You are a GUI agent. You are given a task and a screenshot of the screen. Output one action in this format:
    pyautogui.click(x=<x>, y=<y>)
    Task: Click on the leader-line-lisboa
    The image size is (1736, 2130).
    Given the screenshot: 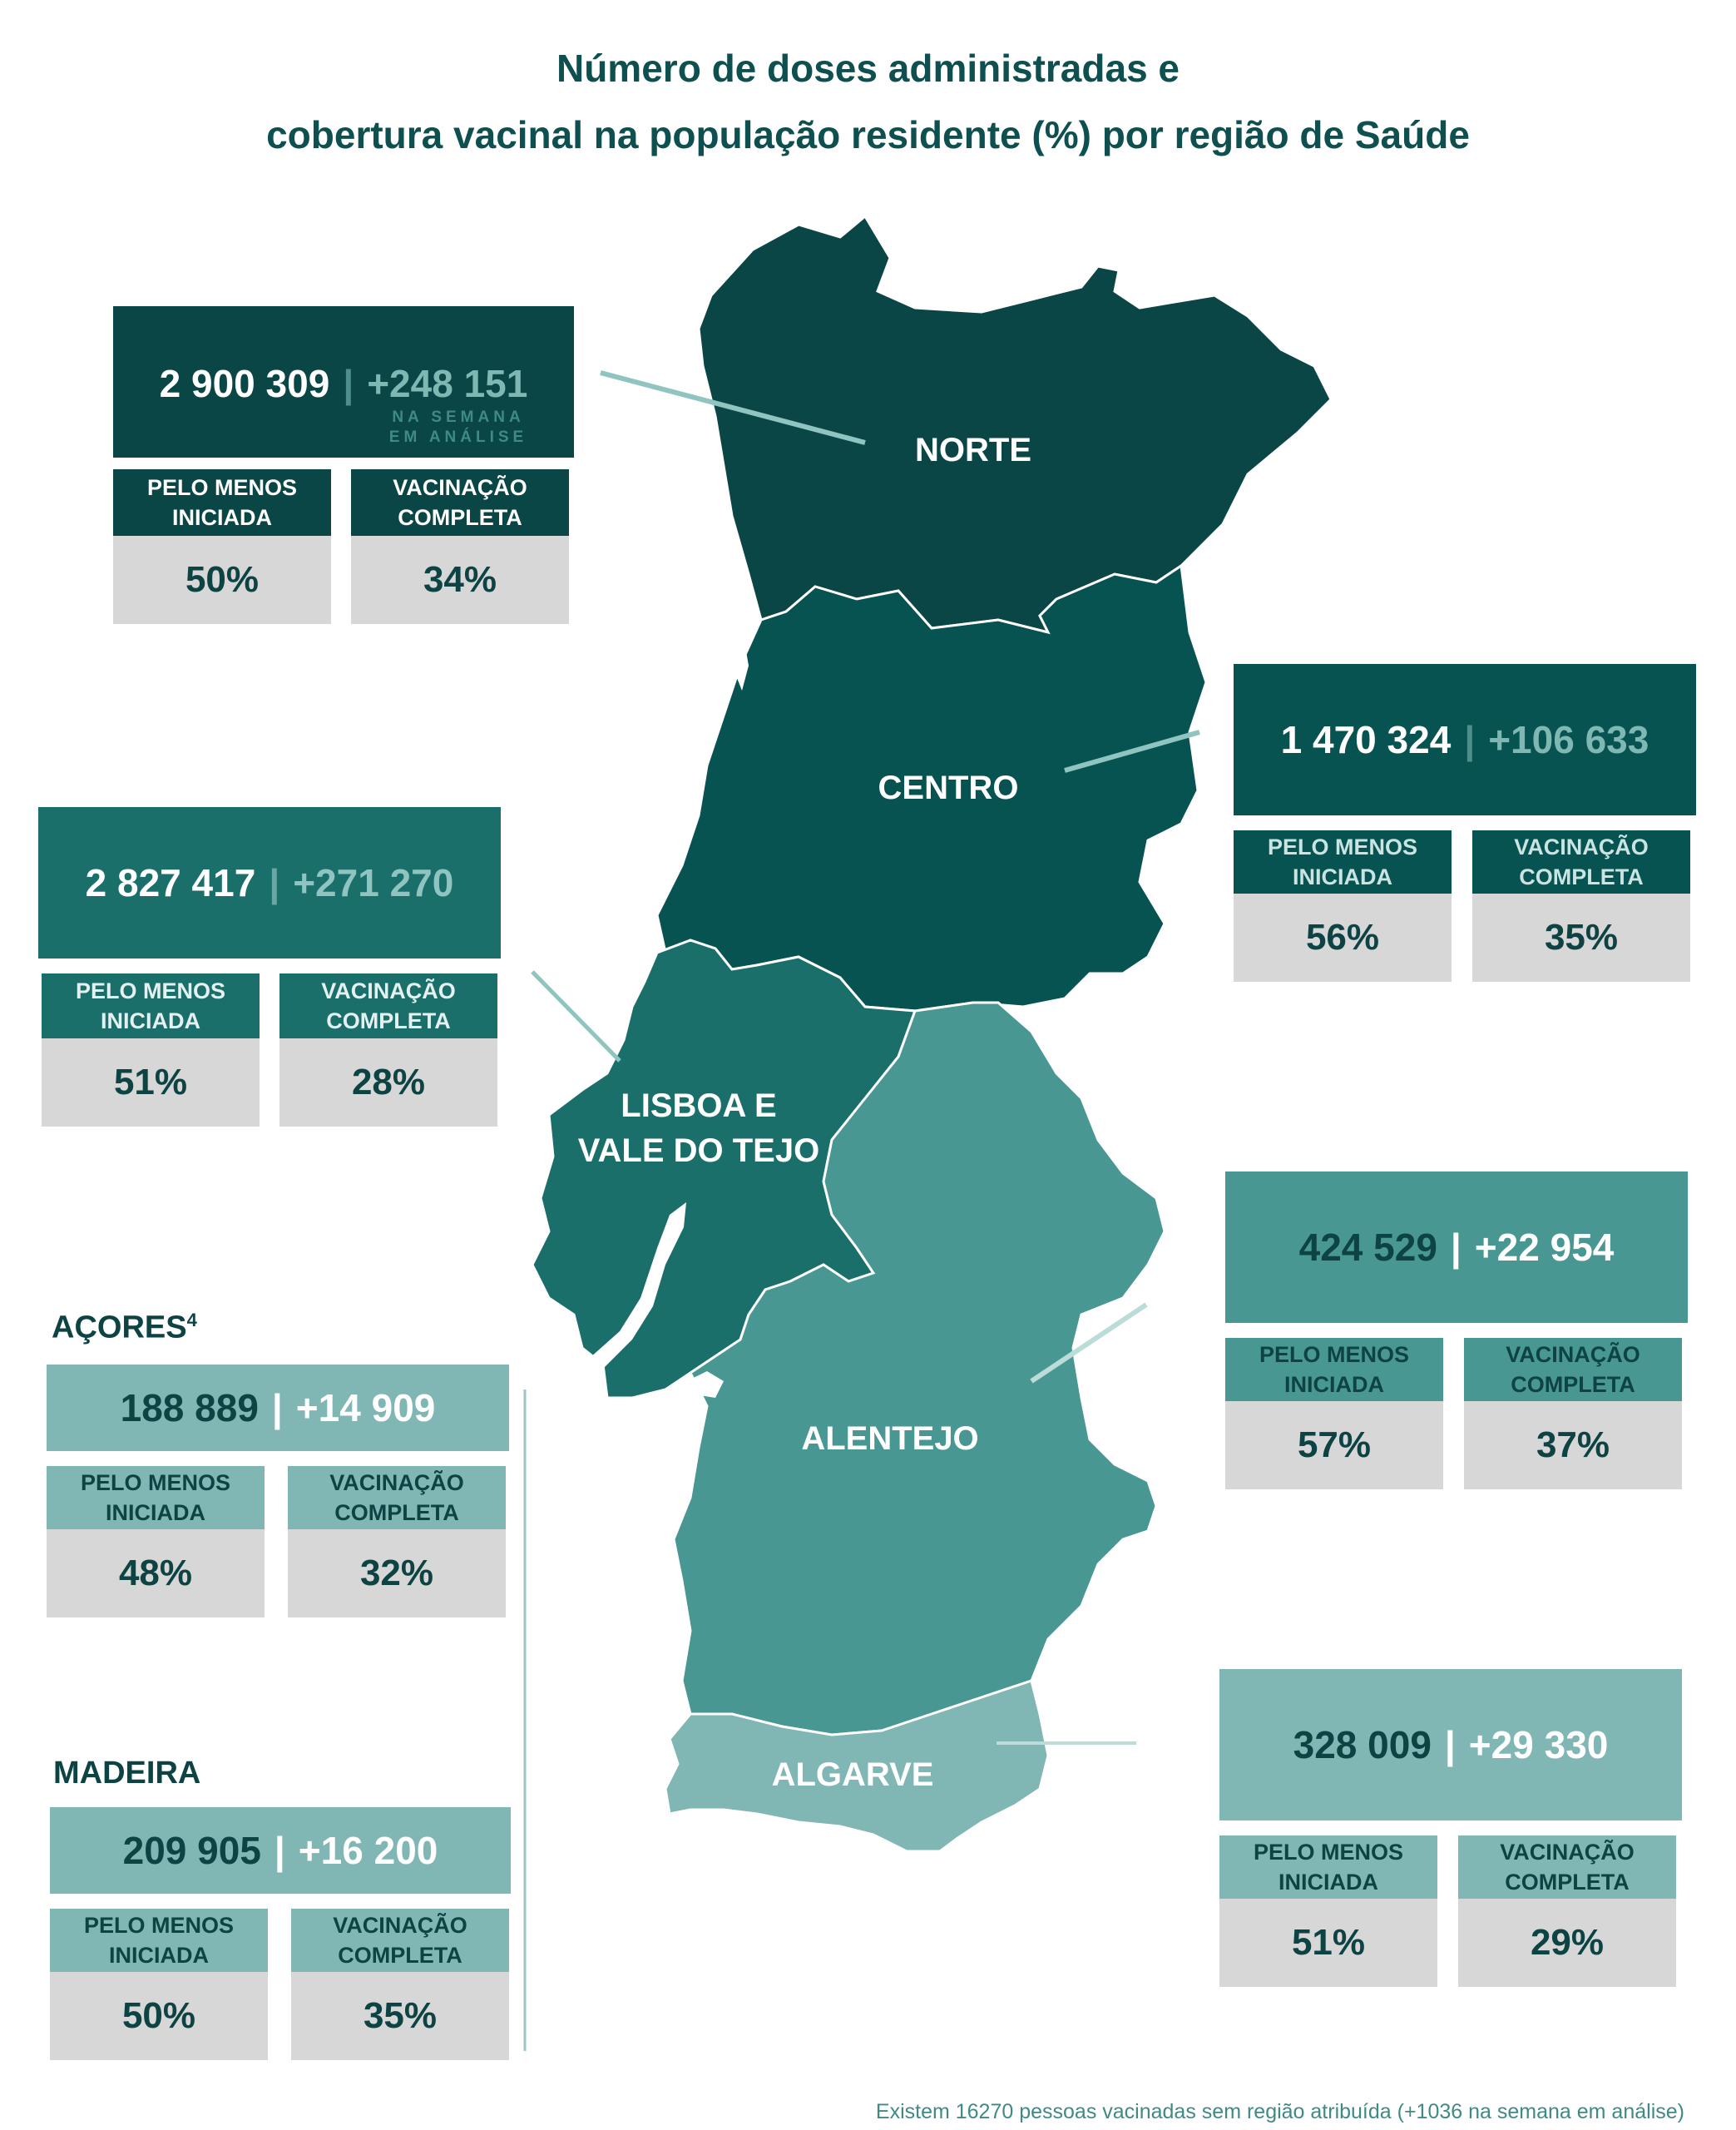 What is the action you would take?
    pyautogui.click(x=576, y=1016)
    